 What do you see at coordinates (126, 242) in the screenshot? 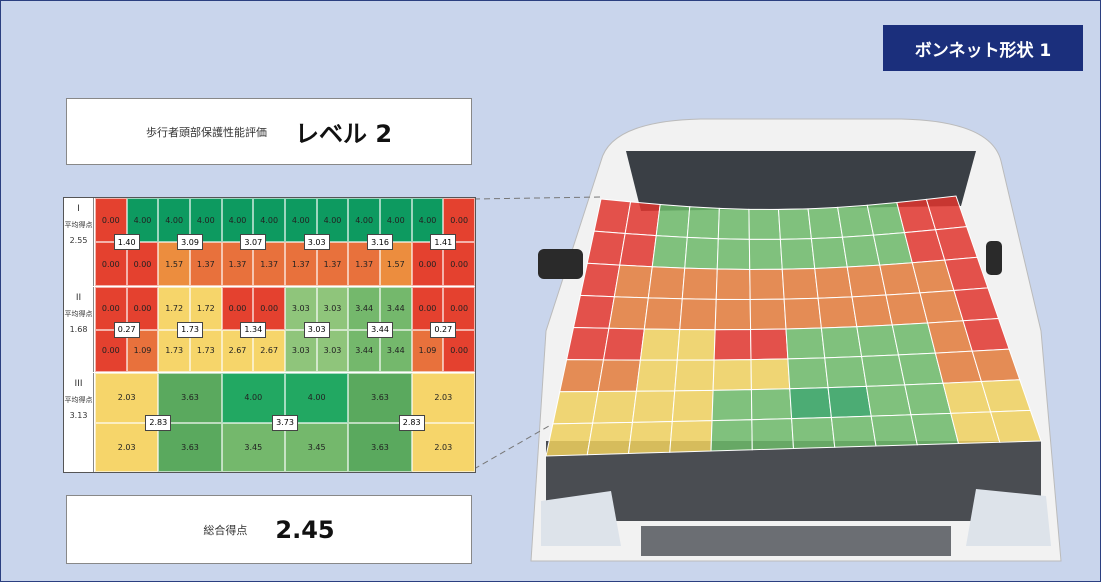
I see `average-box: 1.40` at bounding box center [126, 242].